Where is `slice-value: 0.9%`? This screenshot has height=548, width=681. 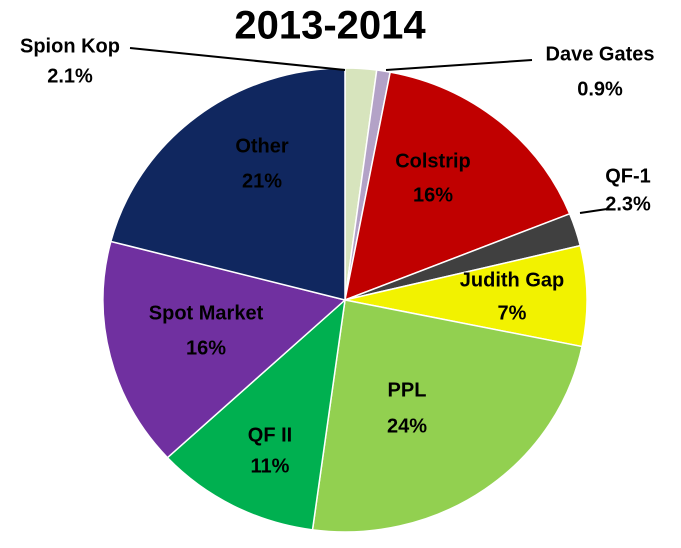
slice-value: 0.9% is located at coordinates (600, 89).